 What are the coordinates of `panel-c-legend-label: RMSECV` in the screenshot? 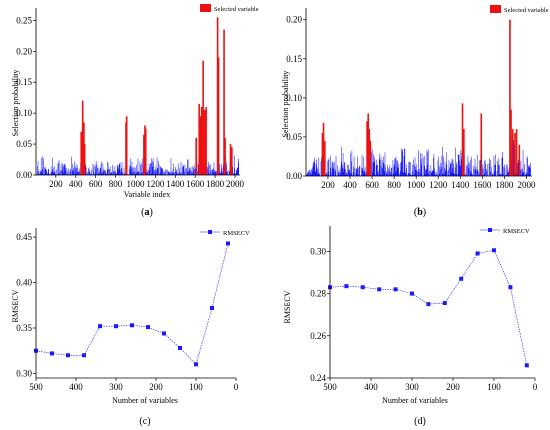 It's located at (236, 233).